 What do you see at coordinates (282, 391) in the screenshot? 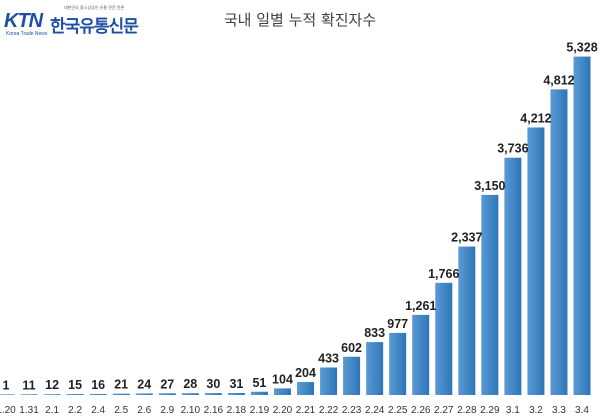
I see `bar-2.20` at bounding box center [282, 391].